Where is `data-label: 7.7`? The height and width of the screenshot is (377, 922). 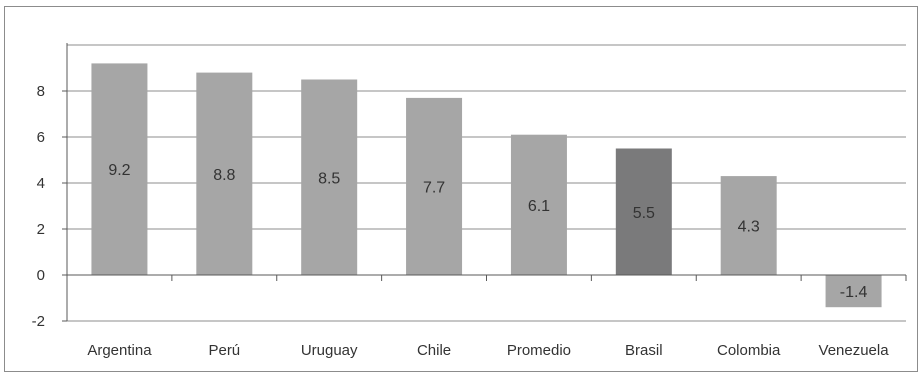 data-label: 7.7 is located at coordinates (434, 187).